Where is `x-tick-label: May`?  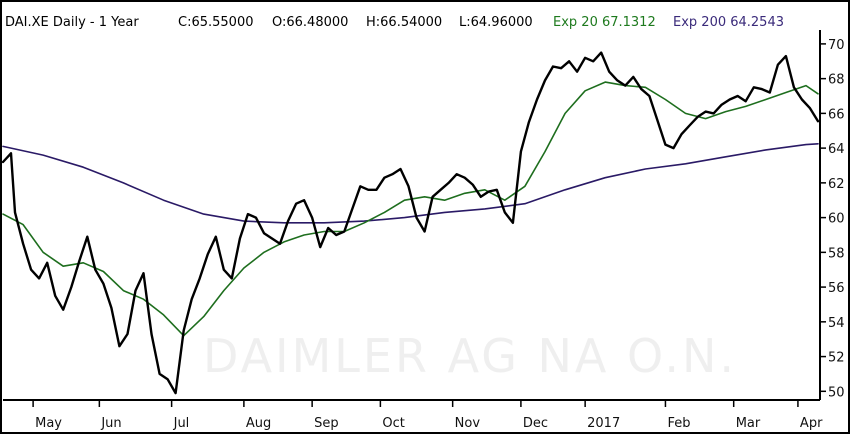 x-tick-label: May is located at coordinates (48, 423).